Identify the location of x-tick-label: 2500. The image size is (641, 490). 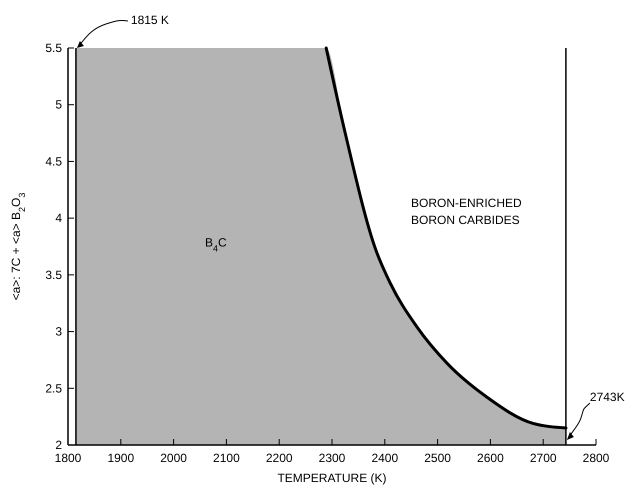
(438, 458).